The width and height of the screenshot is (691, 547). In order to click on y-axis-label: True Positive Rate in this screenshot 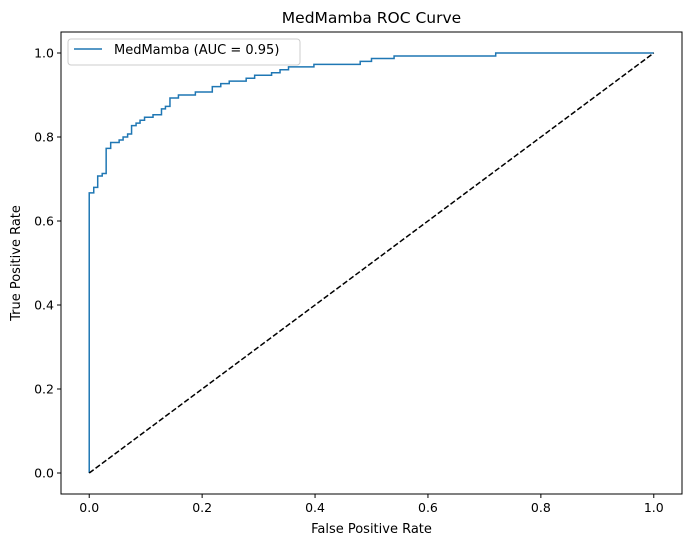, I will do `click(16, 263)`.